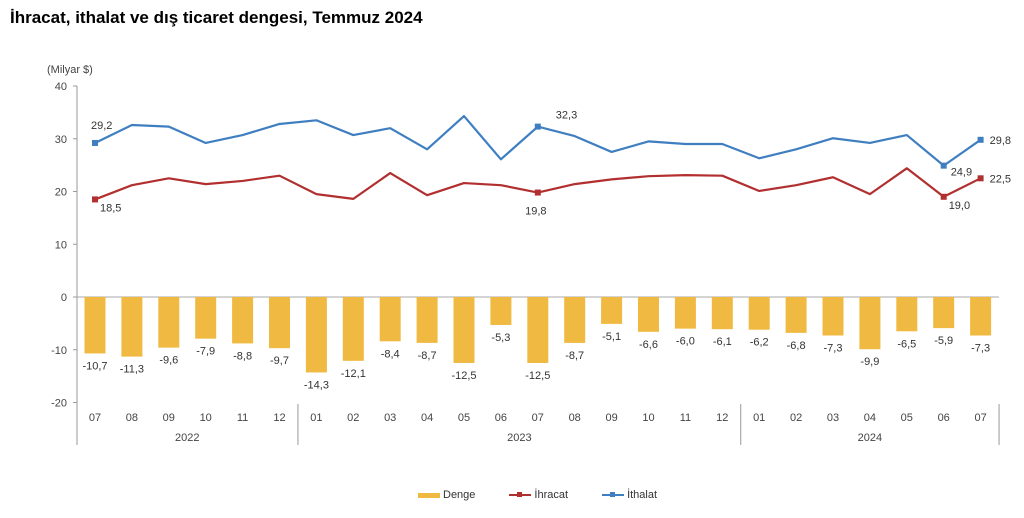  What do you see at coordinates (943, 341) in the screenshot?
I see `bar-value-label: -5,9` at bounding box center [943, 341].